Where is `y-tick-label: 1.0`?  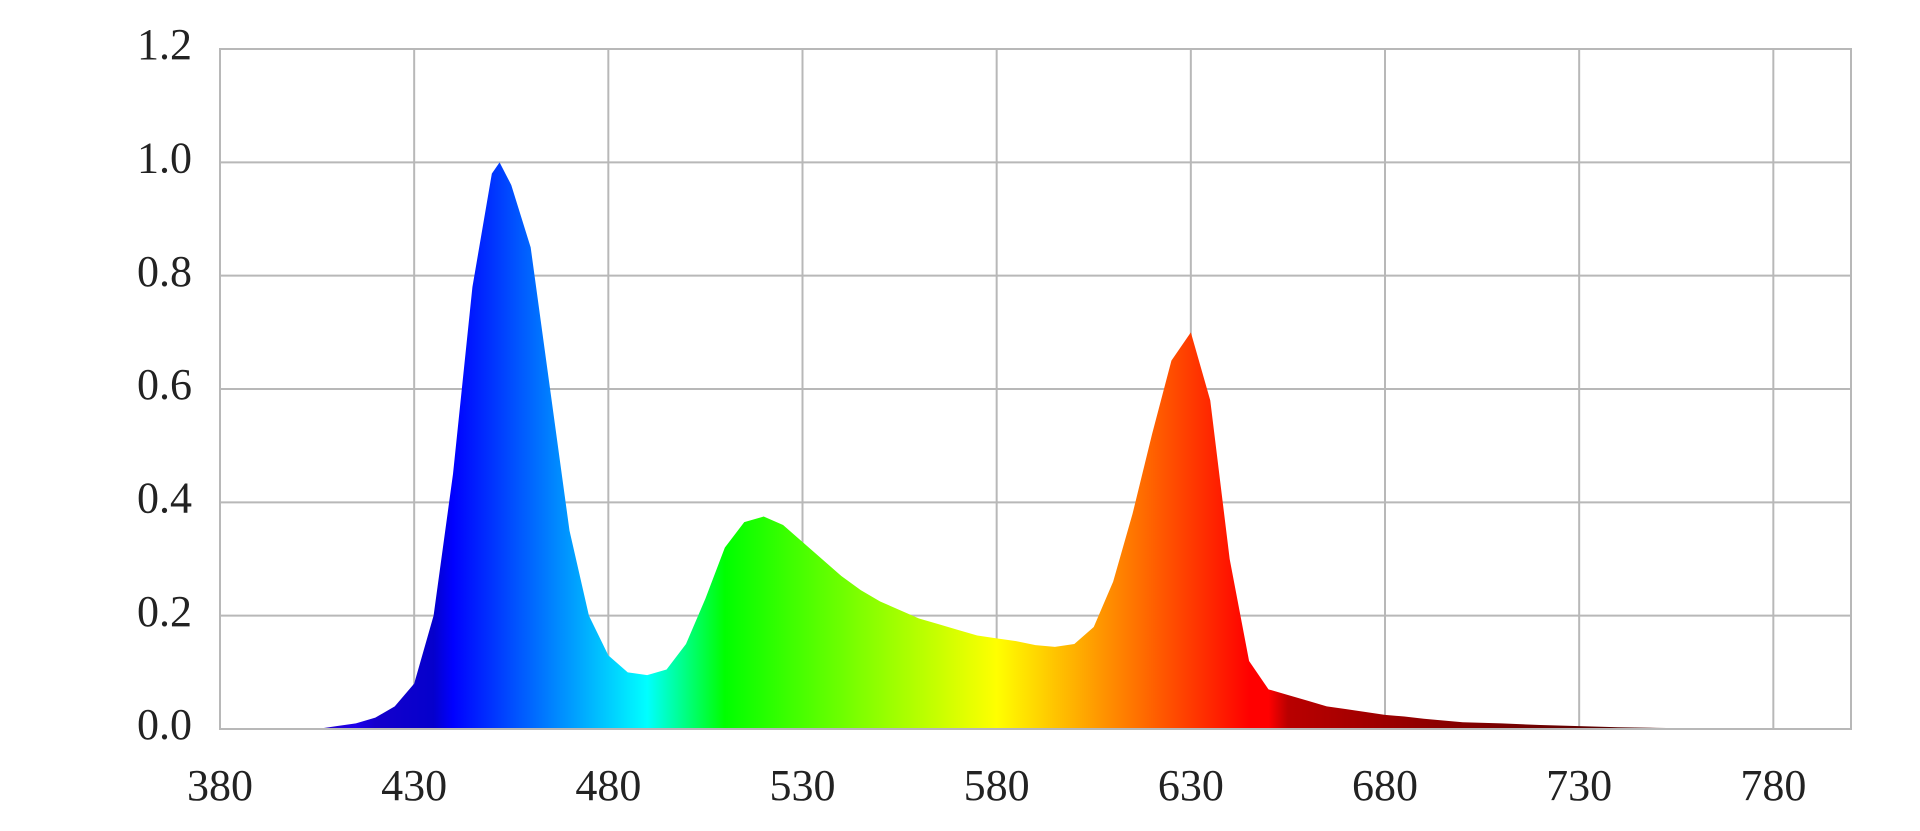 y-tick-label: 1.0 is located at coordinates (164, 157).